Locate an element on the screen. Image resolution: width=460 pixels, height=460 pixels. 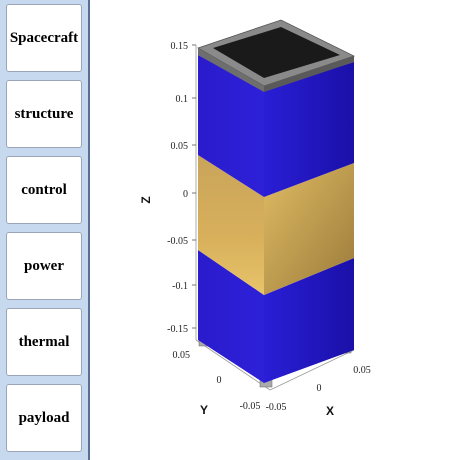
thermal-band is located at coordinates (276, 225).